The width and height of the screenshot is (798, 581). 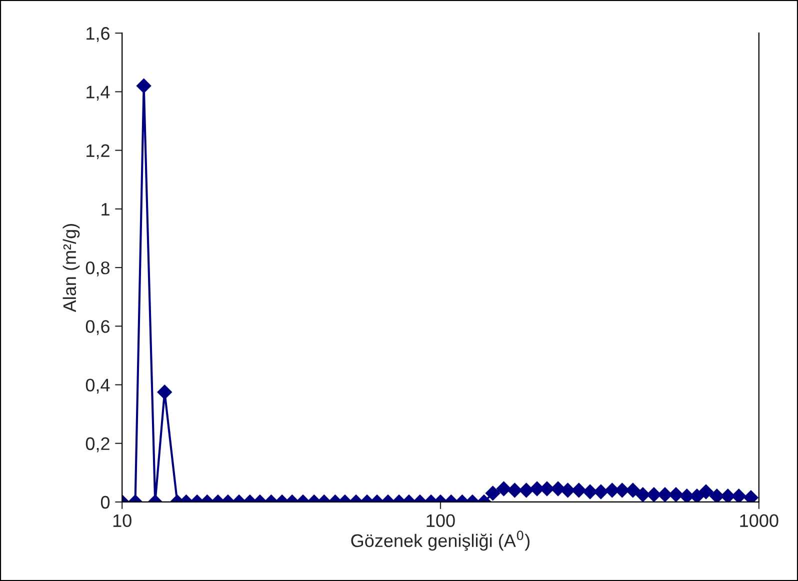 I want to click on y-tick-label: 1, so click(x=106, y=209).